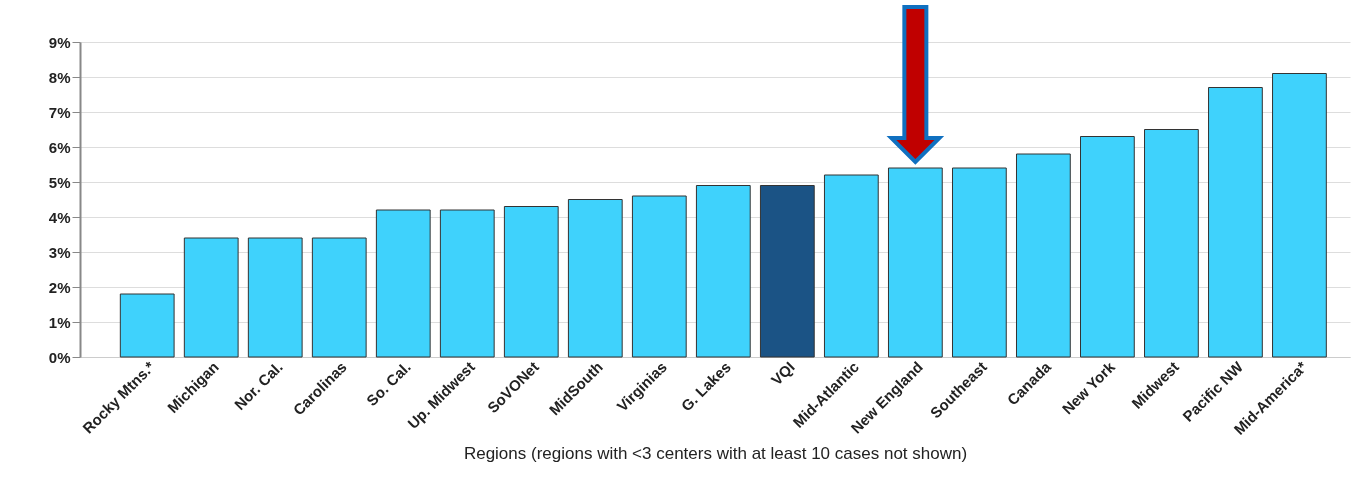  What do you see at coordinates (59, 217) in the screenshot?
I see `y-tick-label: 4%` at bounding box center [59, 217].